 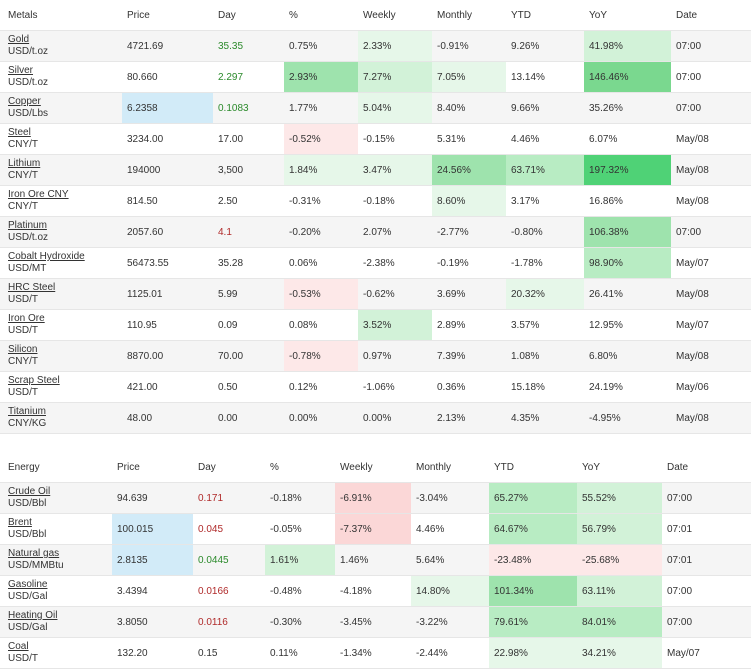 I want to click on commodity-link: Crude Oil, so click(x=29, y=491).